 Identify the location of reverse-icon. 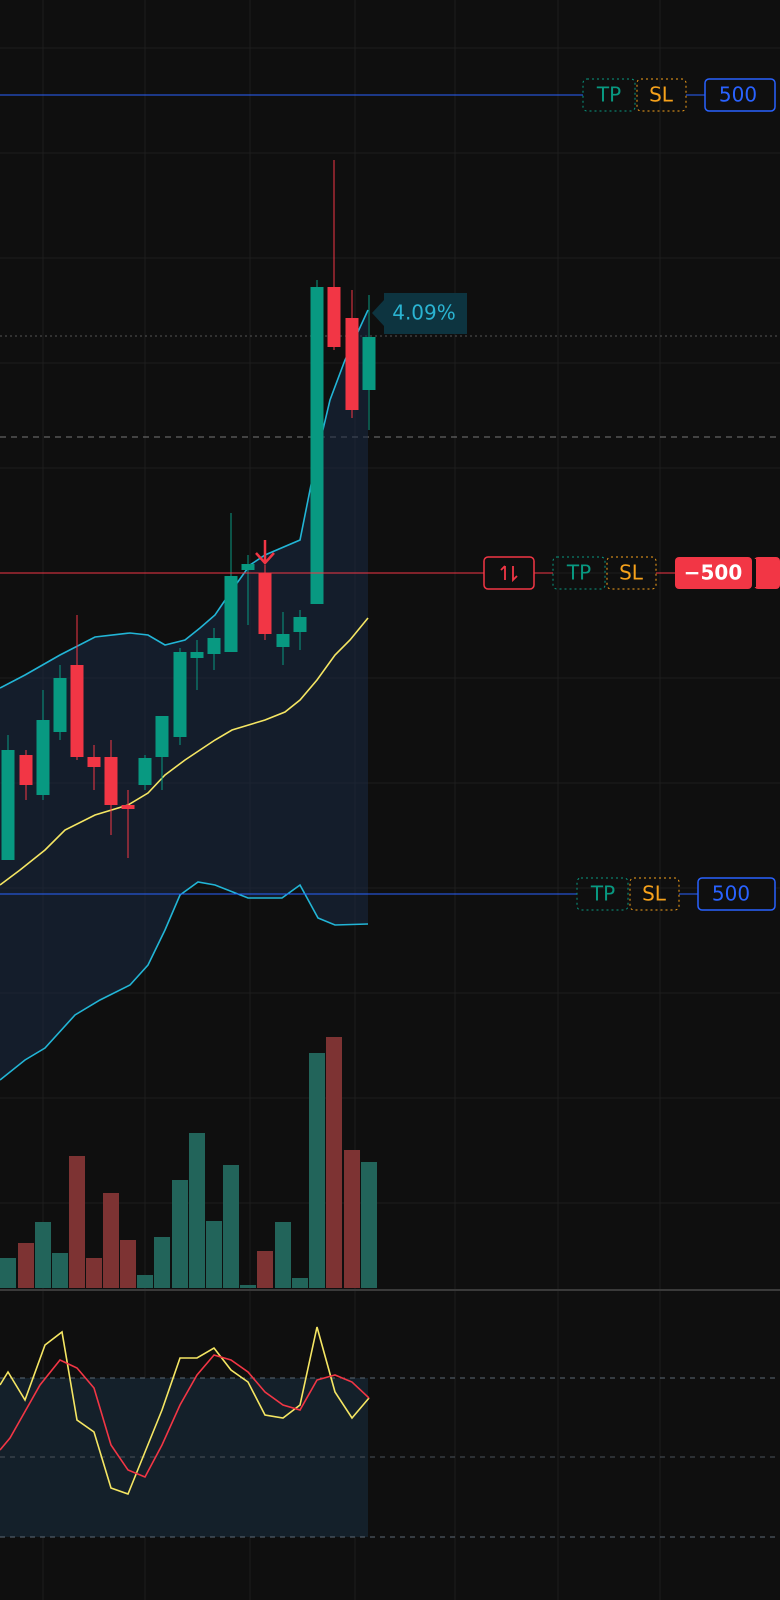
(509, 574).